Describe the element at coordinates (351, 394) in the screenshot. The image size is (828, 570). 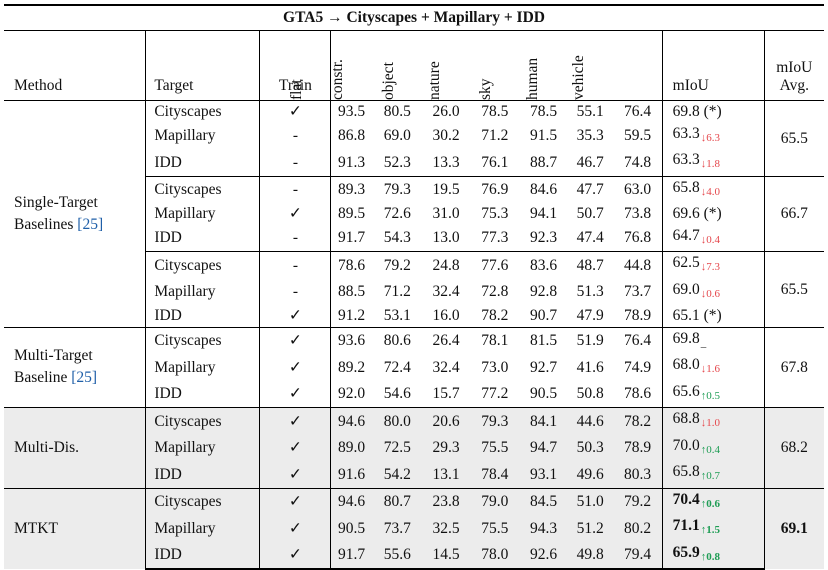
I see `value-cell: 92.0` at that location.